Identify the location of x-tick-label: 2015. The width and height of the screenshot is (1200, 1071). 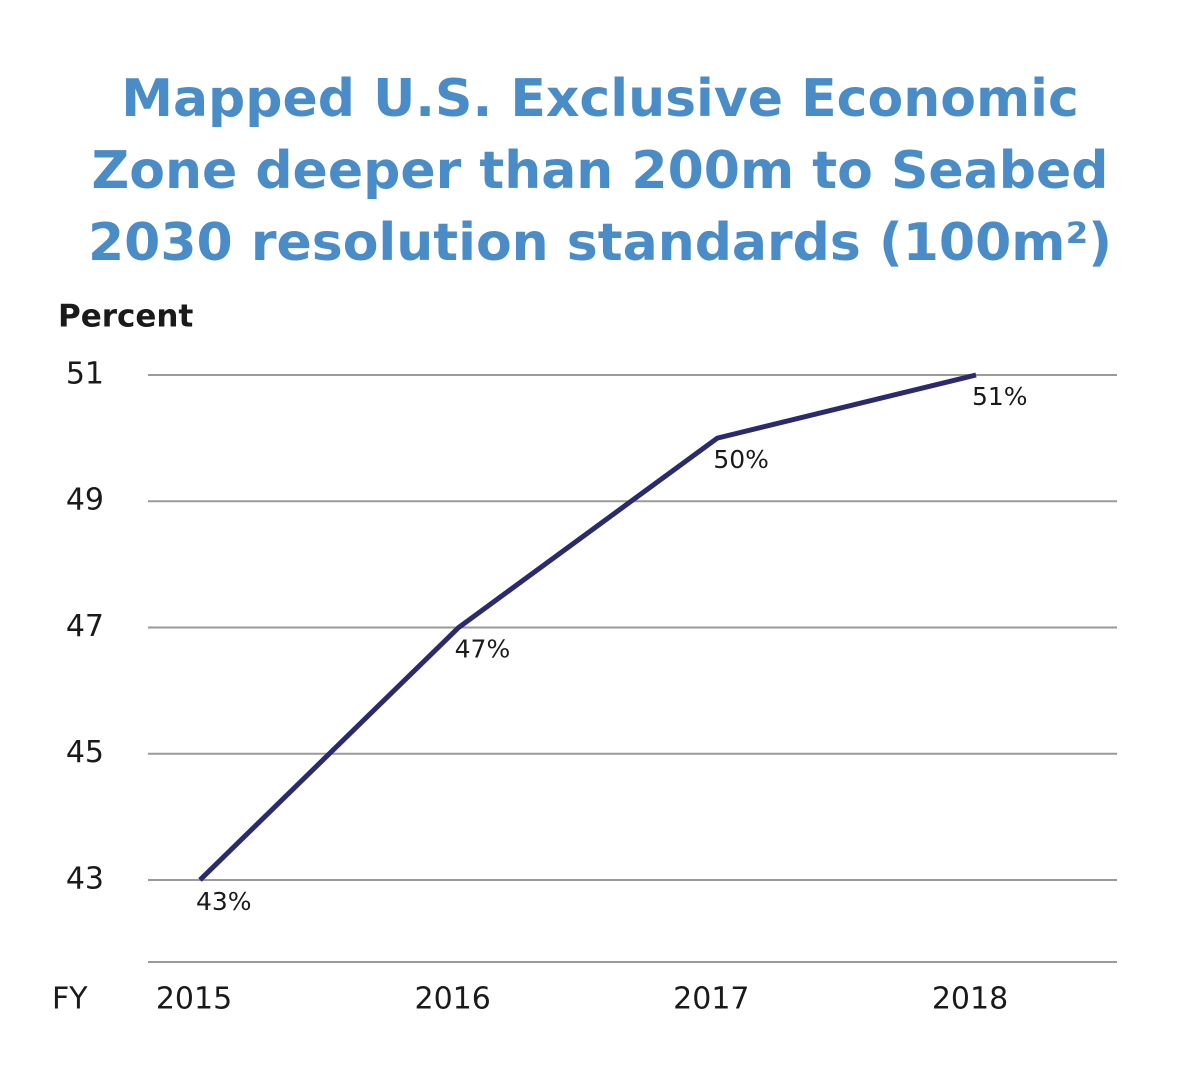
(194, 999).